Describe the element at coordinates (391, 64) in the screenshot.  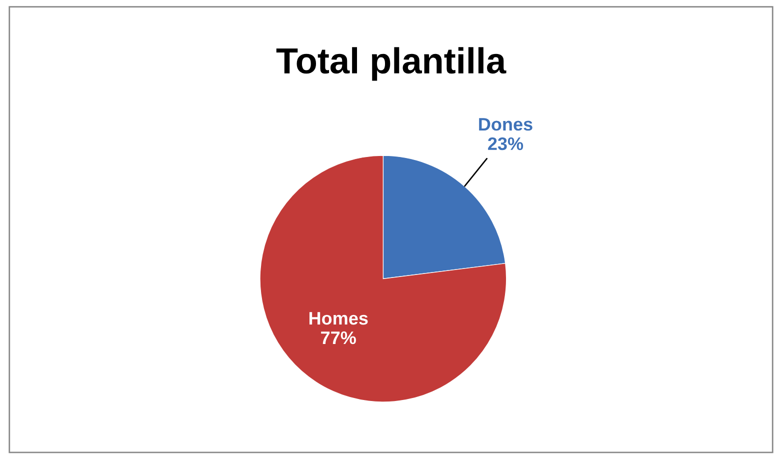
I see `chart-title: Total plantilla` at that location.